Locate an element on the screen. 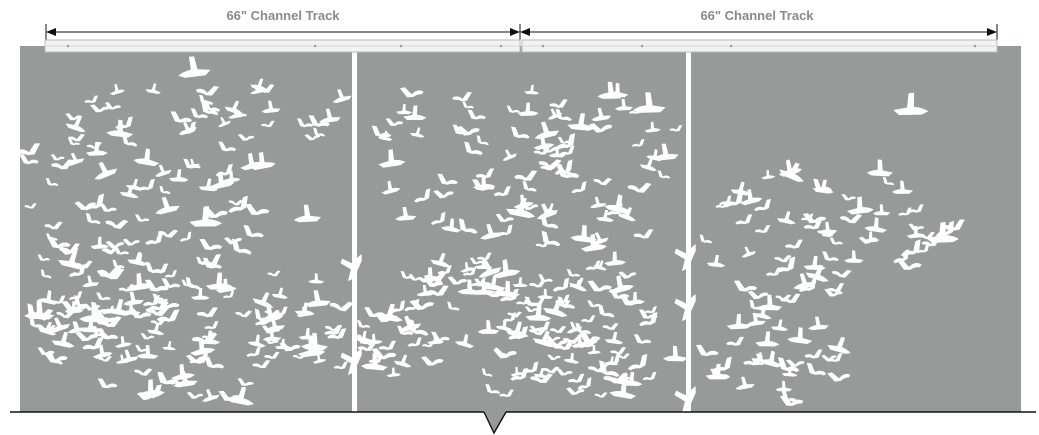 This screenshot has height=435, width=1039. channel-track-left is located at coordinates (282, 46).